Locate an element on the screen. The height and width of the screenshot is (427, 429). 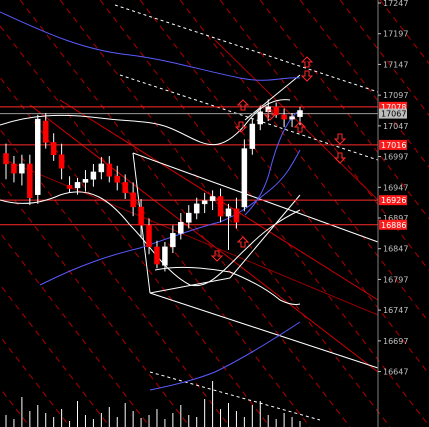
axis-tick-label: 17097 is located at coordinates (395, 95).